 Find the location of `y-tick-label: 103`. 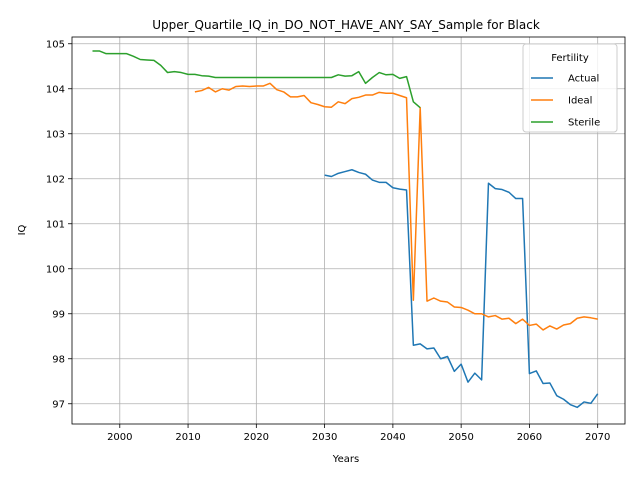

y-tick-label: 103 is located at coordinates (55, 134).